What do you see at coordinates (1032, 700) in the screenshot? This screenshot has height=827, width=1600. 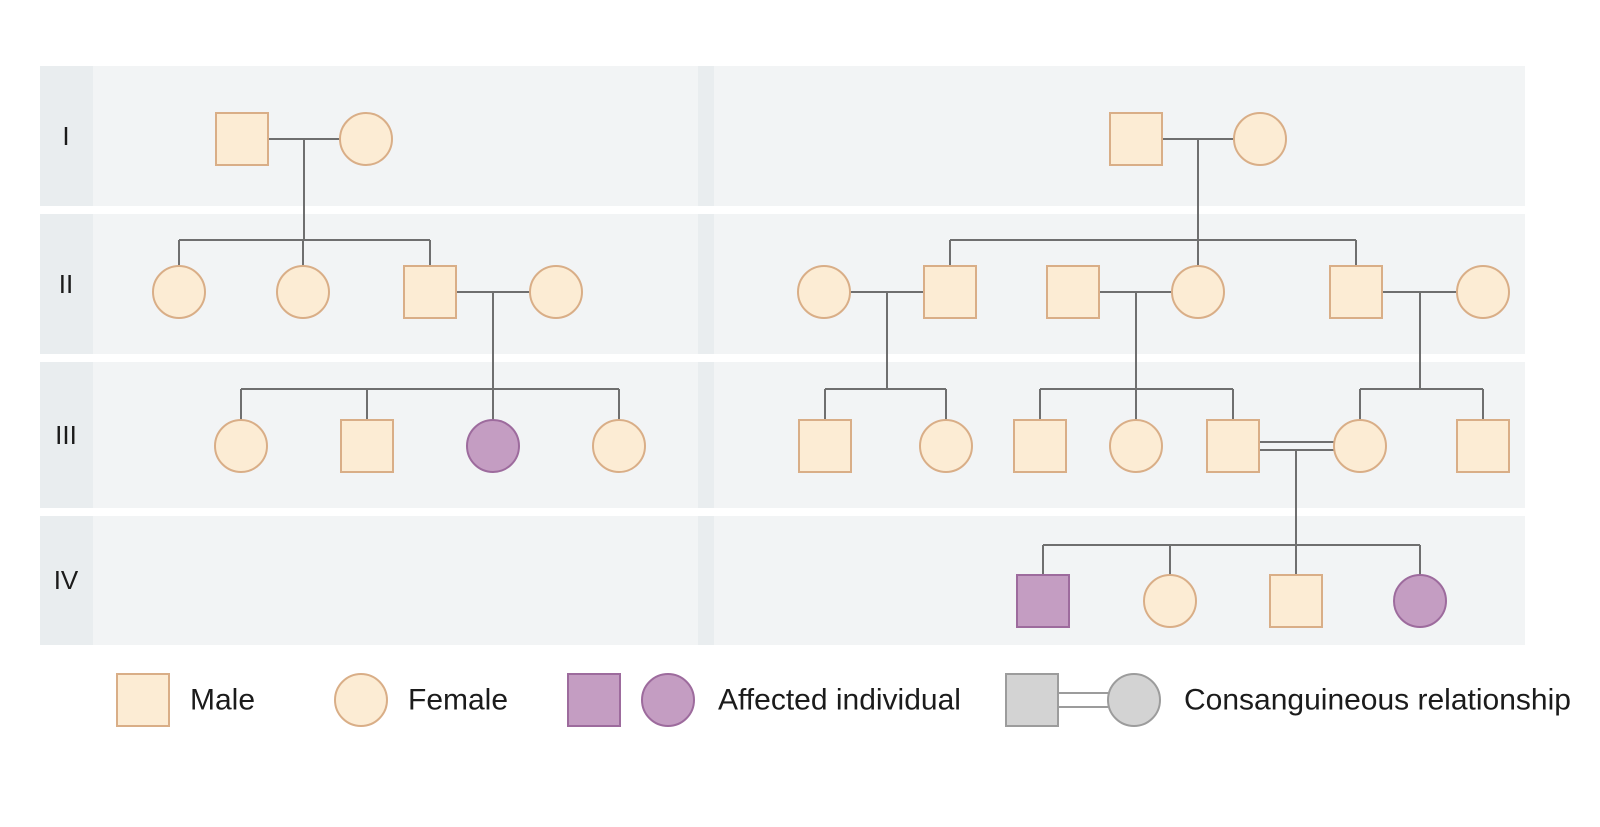 I see `legend-consanguineous-relationship-square-swatch` at bounding box center [1032, 700].